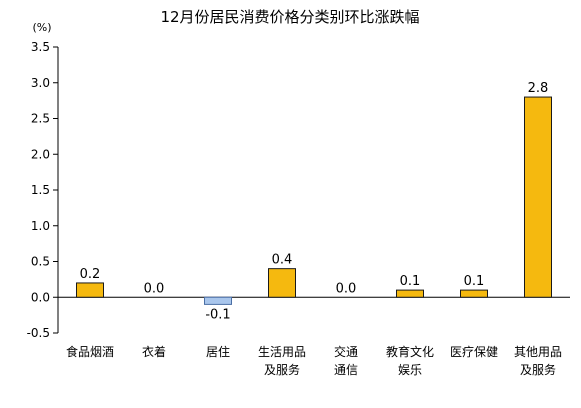 The height and width of the screenshot is (408, 581). Describe the element at coordinates (40, 190) in the screenshot. I see `y-tick-label: 1.5` at that location.